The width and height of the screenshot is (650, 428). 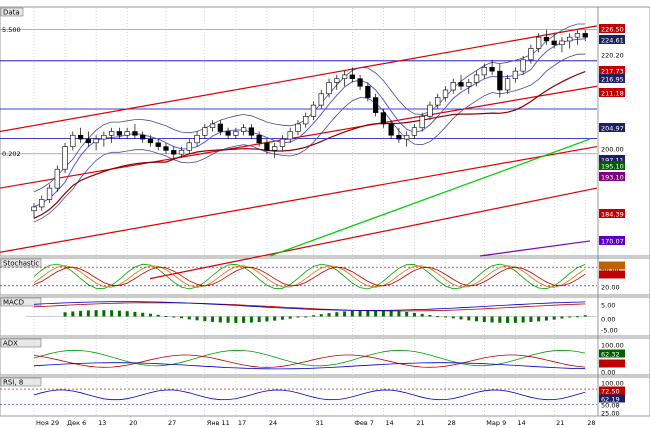 I want to click on macd-line, so click(x=309, y=306).